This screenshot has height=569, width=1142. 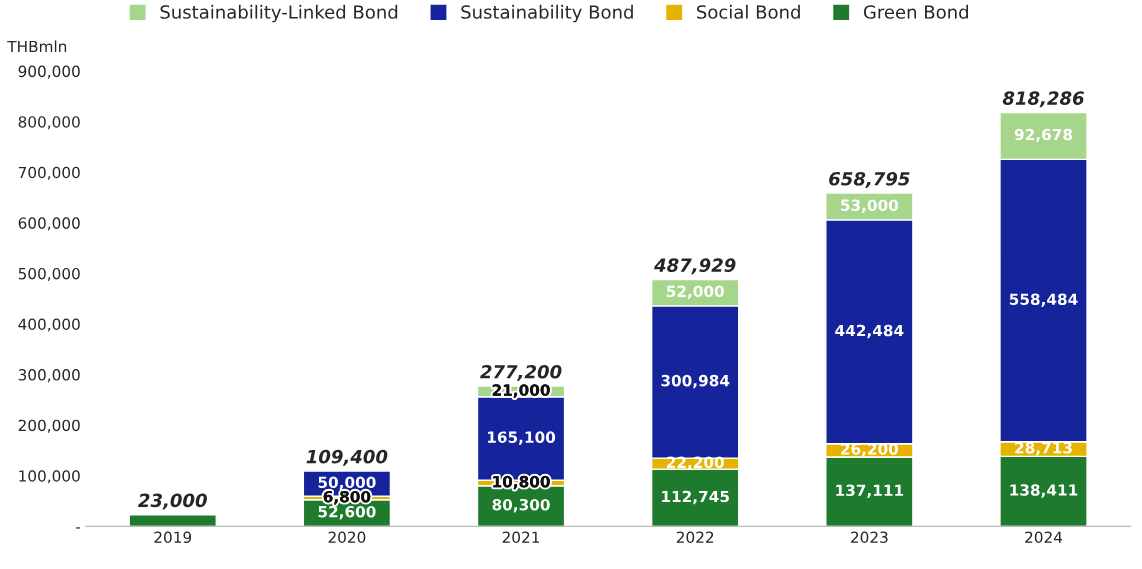 I want to click on total-label: 277,200, so click(x=521, y=372).